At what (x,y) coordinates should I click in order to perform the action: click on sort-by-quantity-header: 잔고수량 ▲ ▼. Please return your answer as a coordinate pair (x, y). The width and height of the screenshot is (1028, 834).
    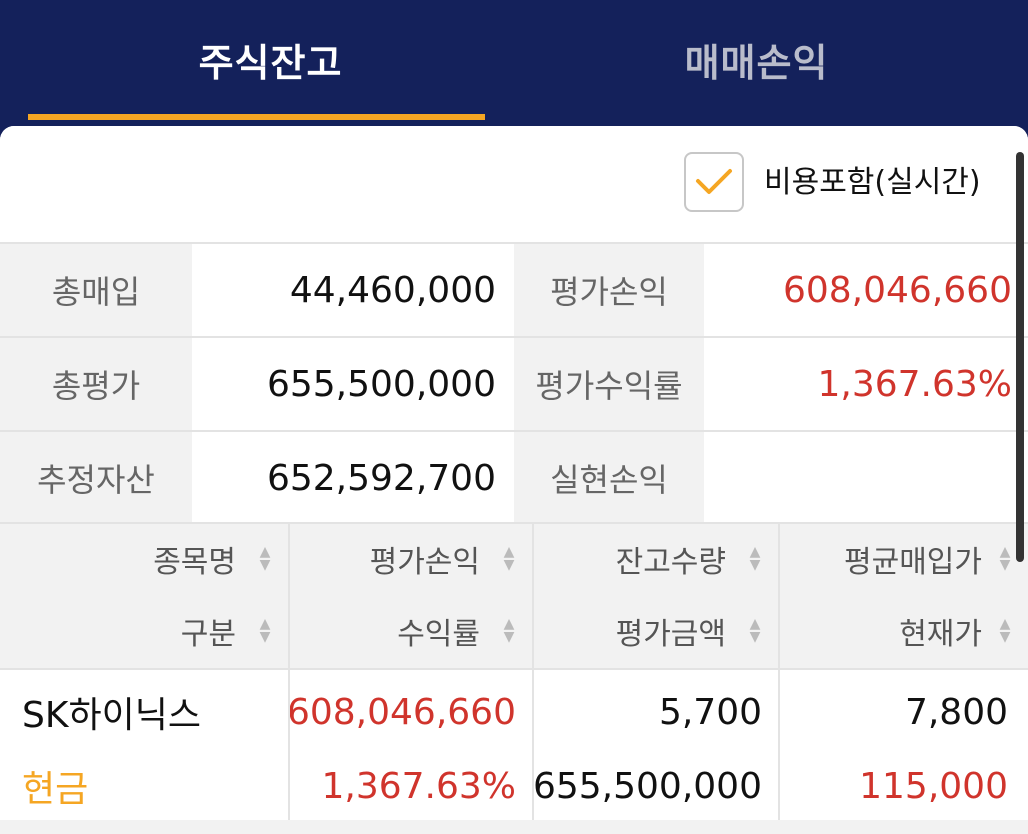
    Looking at the image, I should click on (656, 559).